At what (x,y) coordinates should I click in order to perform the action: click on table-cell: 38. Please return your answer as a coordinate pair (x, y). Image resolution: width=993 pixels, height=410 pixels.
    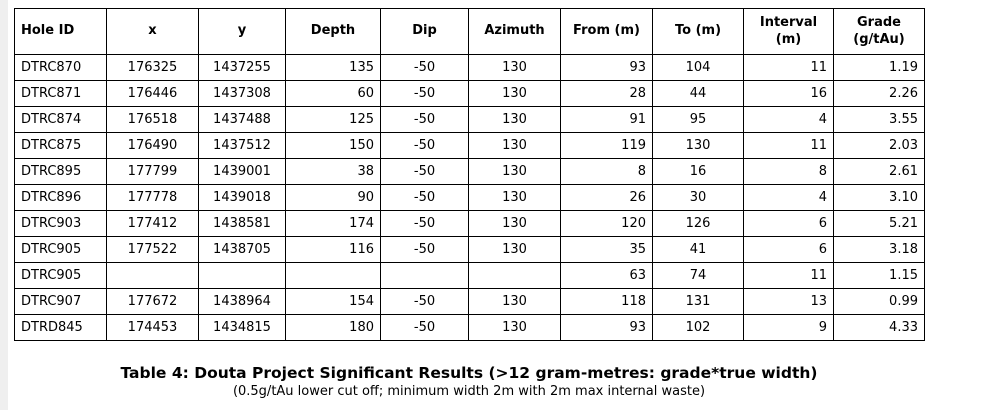
    Looking at the image, I should click on (333, 171).